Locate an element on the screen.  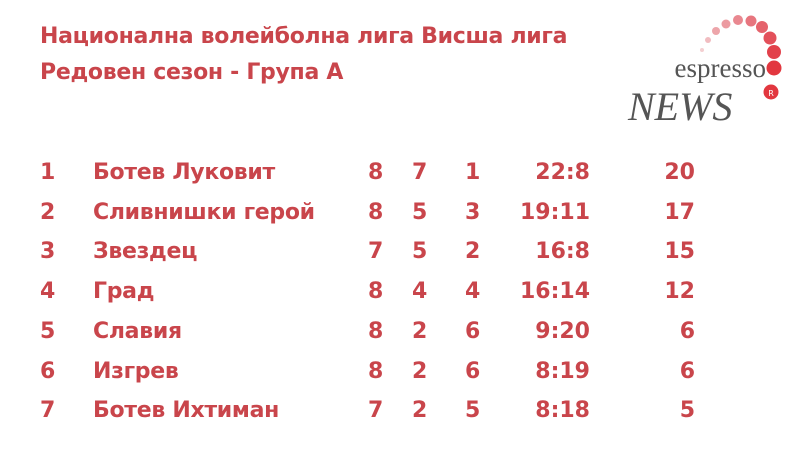
cell-sets: 8:19 is located at coordinates (562, 371).